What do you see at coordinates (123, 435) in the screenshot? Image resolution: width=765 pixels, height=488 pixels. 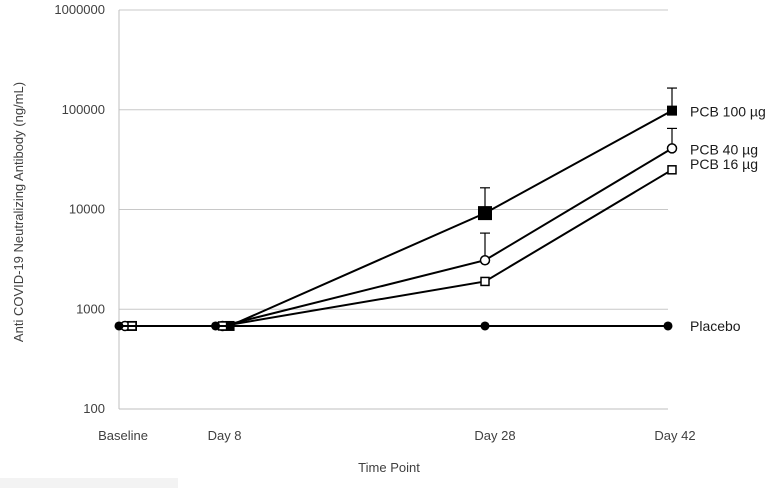 I see `x-tick-label: Baseline` at bounding box center [123, 435].